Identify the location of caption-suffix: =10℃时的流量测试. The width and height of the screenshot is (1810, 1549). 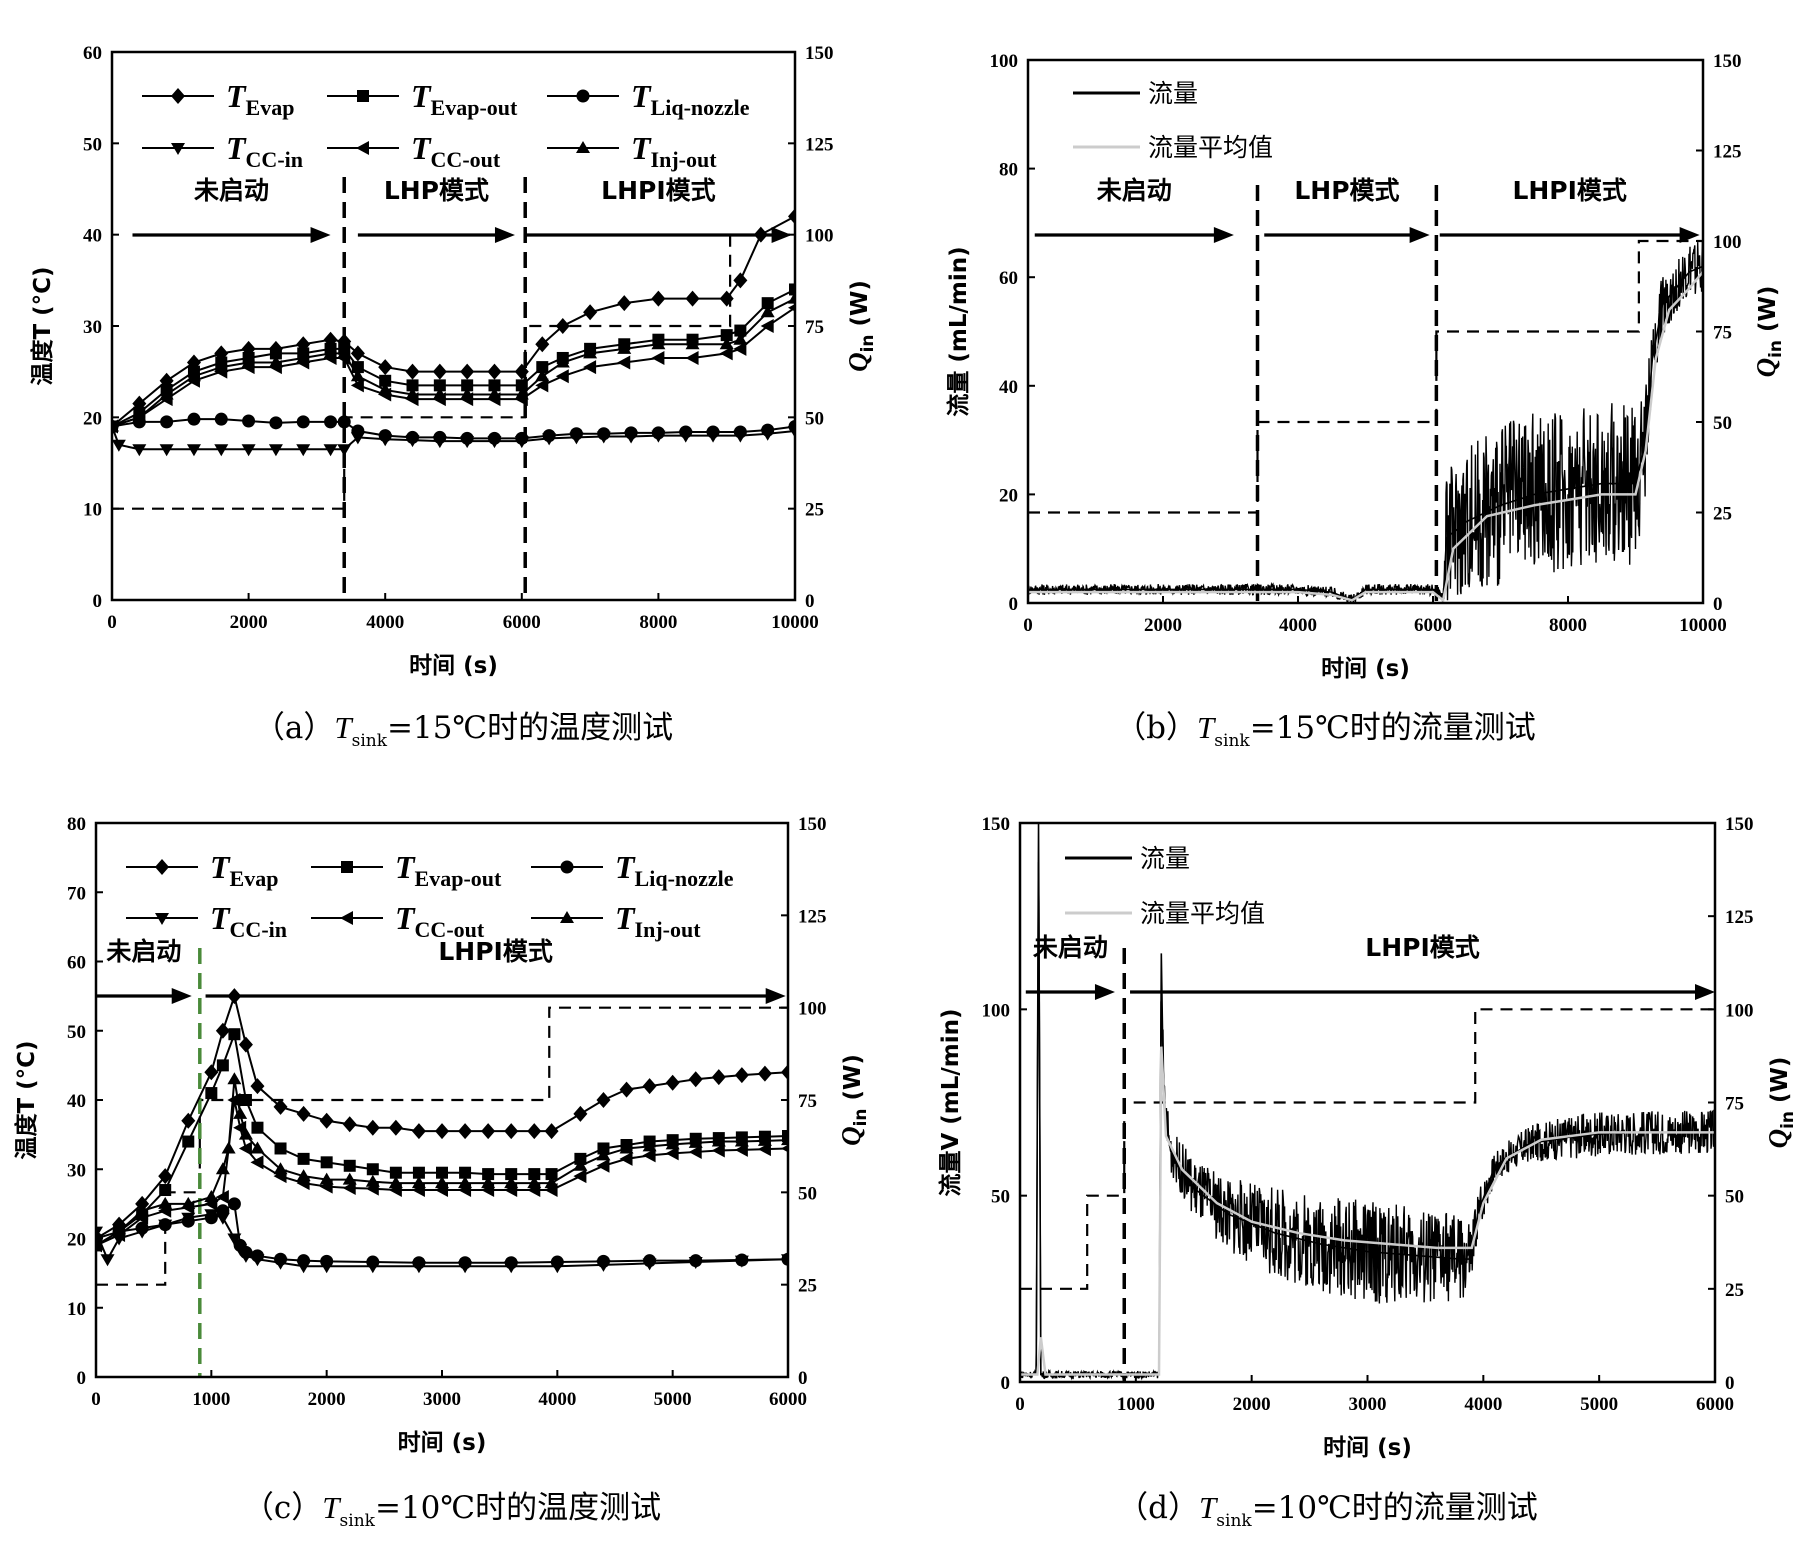
(1395, 1508).